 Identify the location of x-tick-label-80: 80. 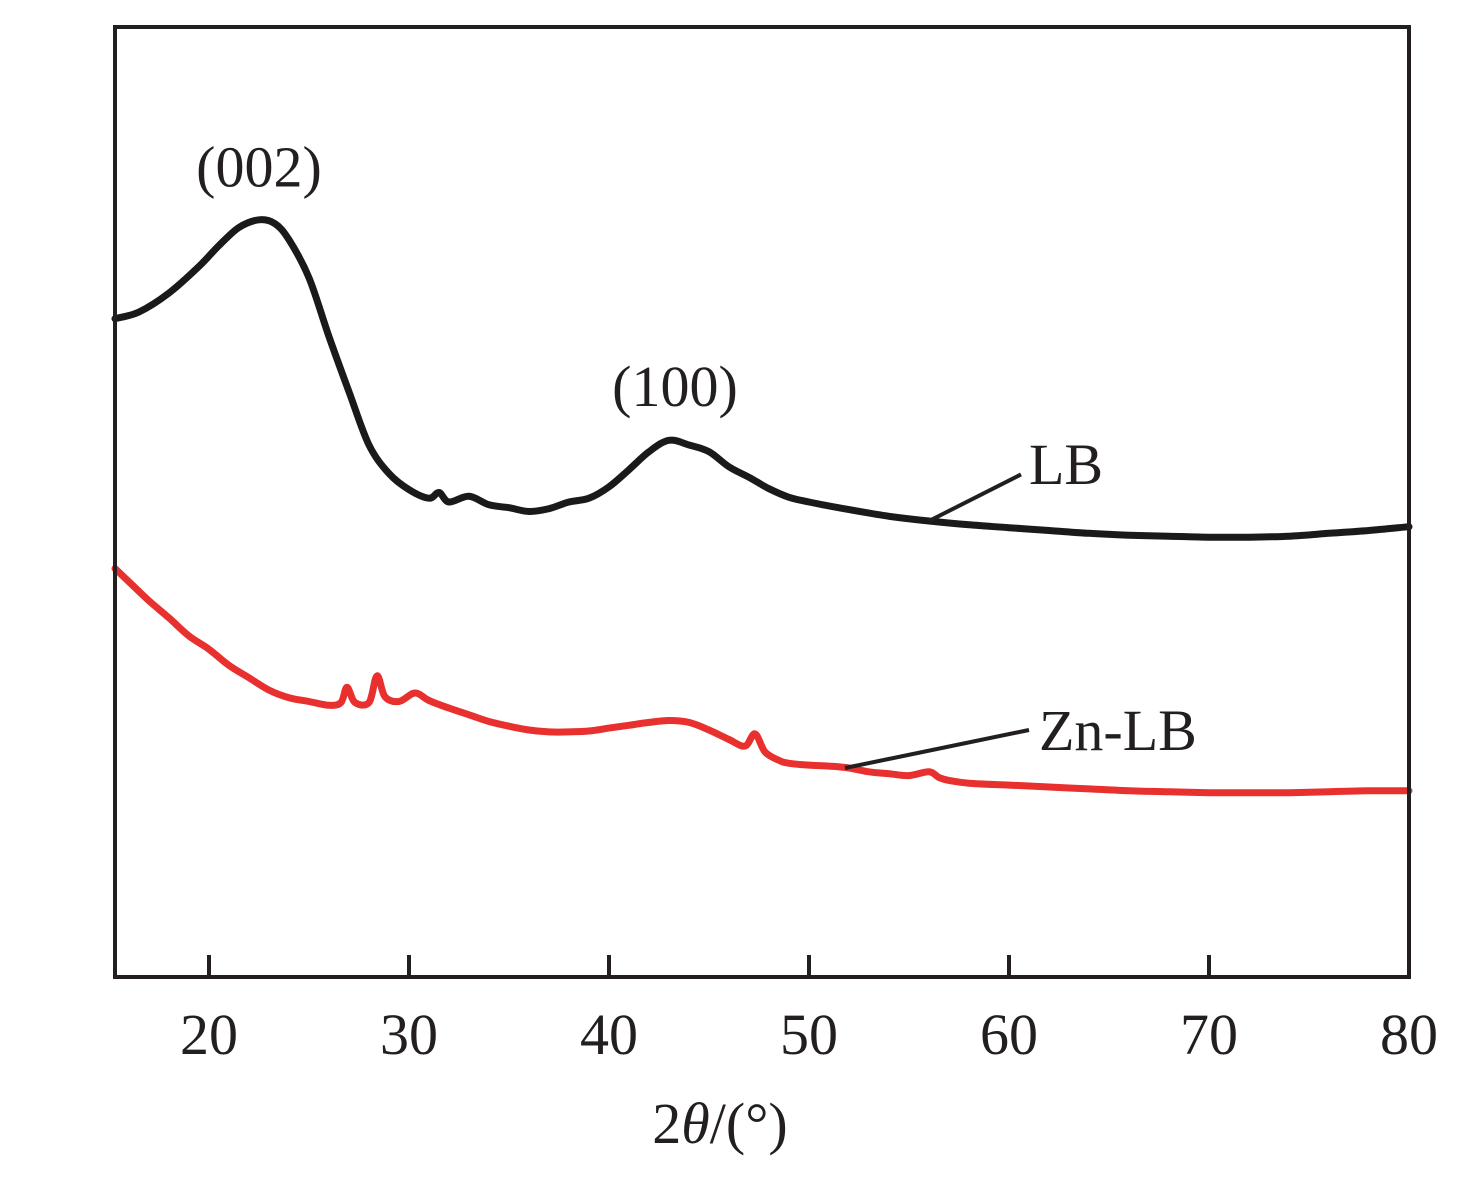
(1409, 1034).